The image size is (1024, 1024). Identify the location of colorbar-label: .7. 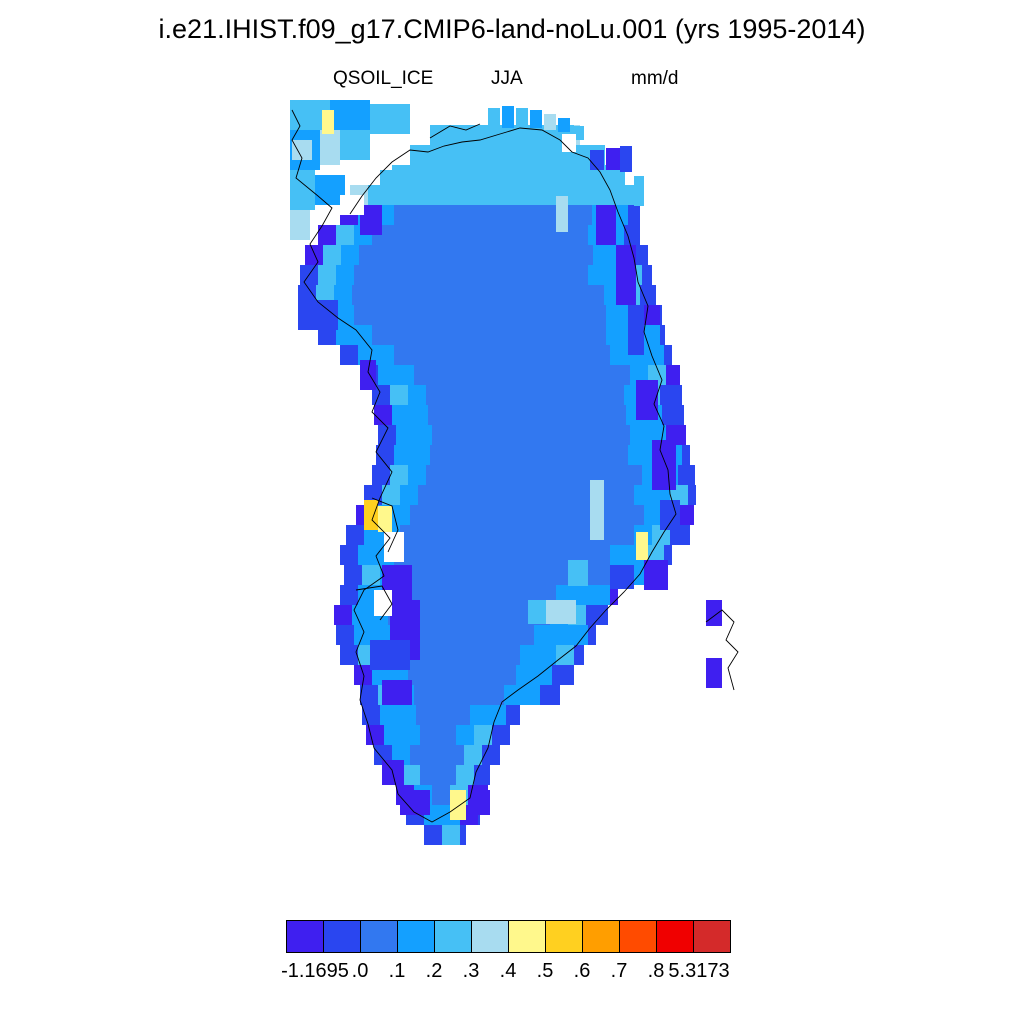
(619, 971).